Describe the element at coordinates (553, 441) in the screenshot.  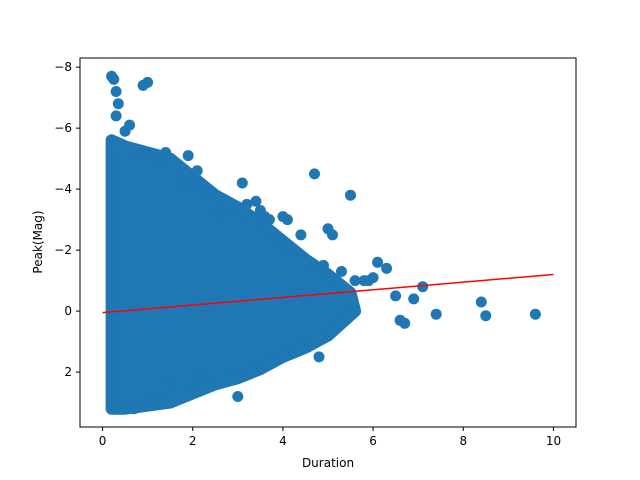
I see `x-tick-label: 10` at that location.